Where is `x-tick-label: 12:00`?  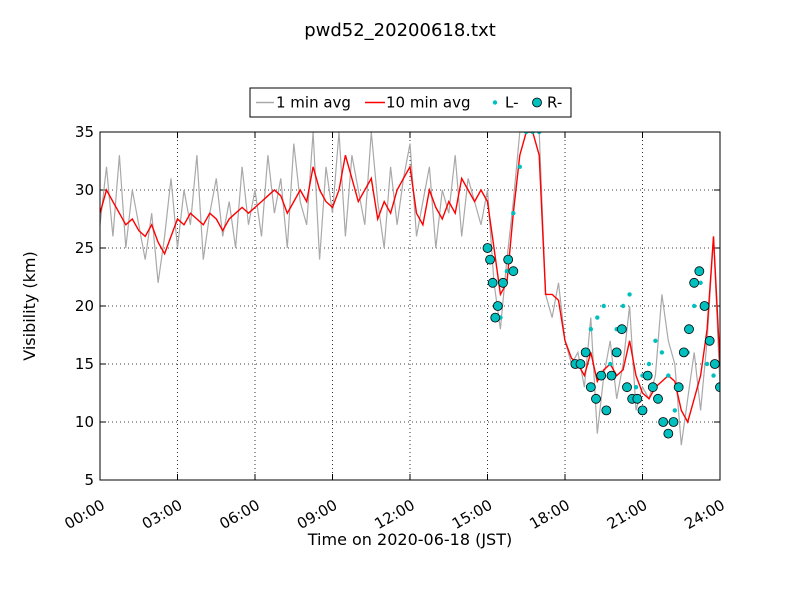 x-tick-label: 12:00 is located at coordinates (394, 514).